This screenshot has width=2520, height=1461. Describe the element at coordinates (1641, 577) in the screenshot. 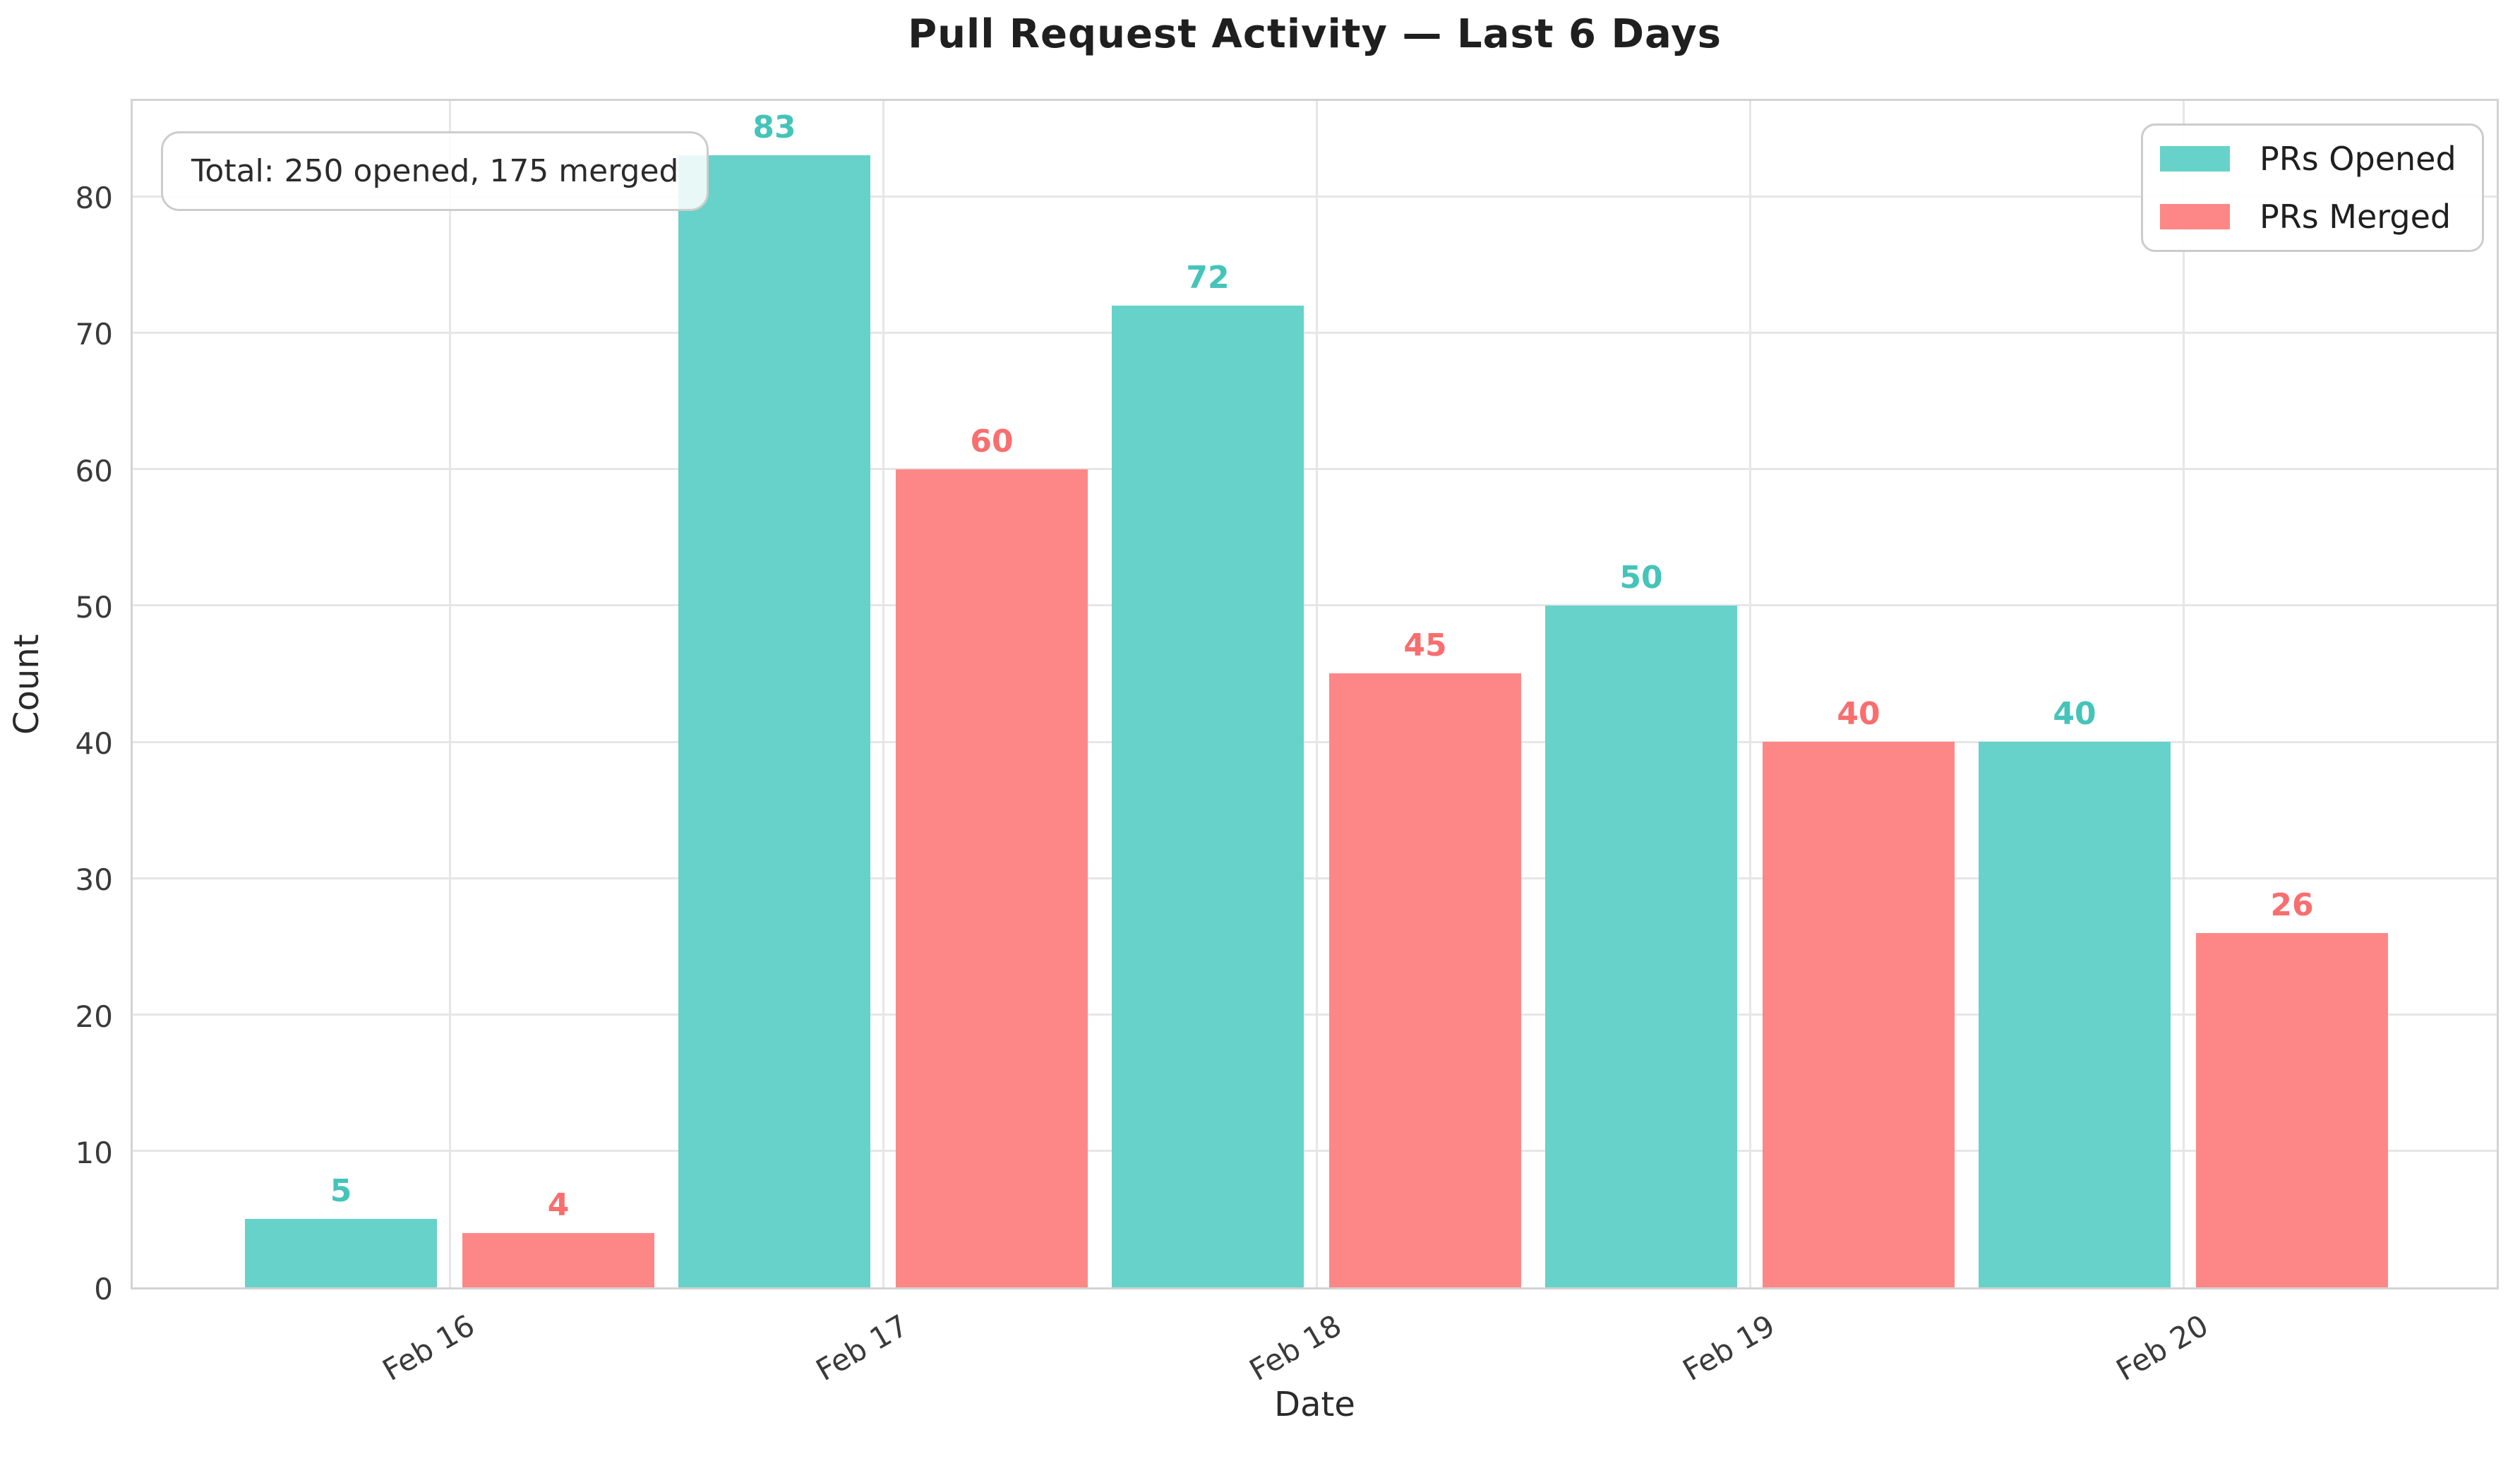

I see `bar-value-label: 50` at that location.